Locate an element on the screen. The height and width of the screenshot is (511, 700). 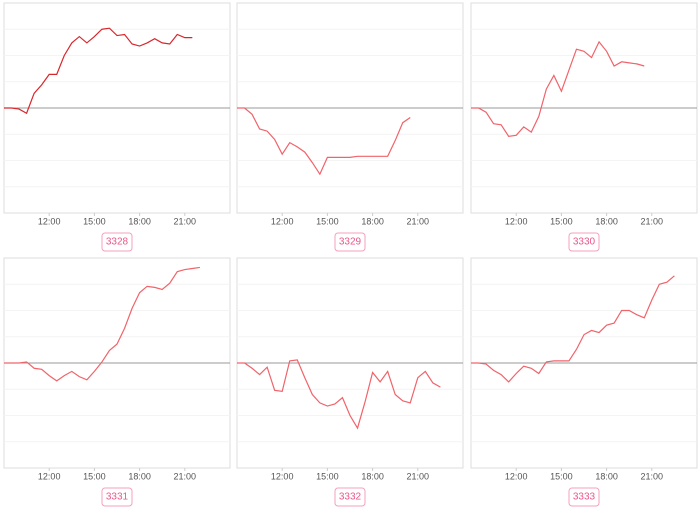
code-button-label: 3329 is located at coordinates (350, 242).